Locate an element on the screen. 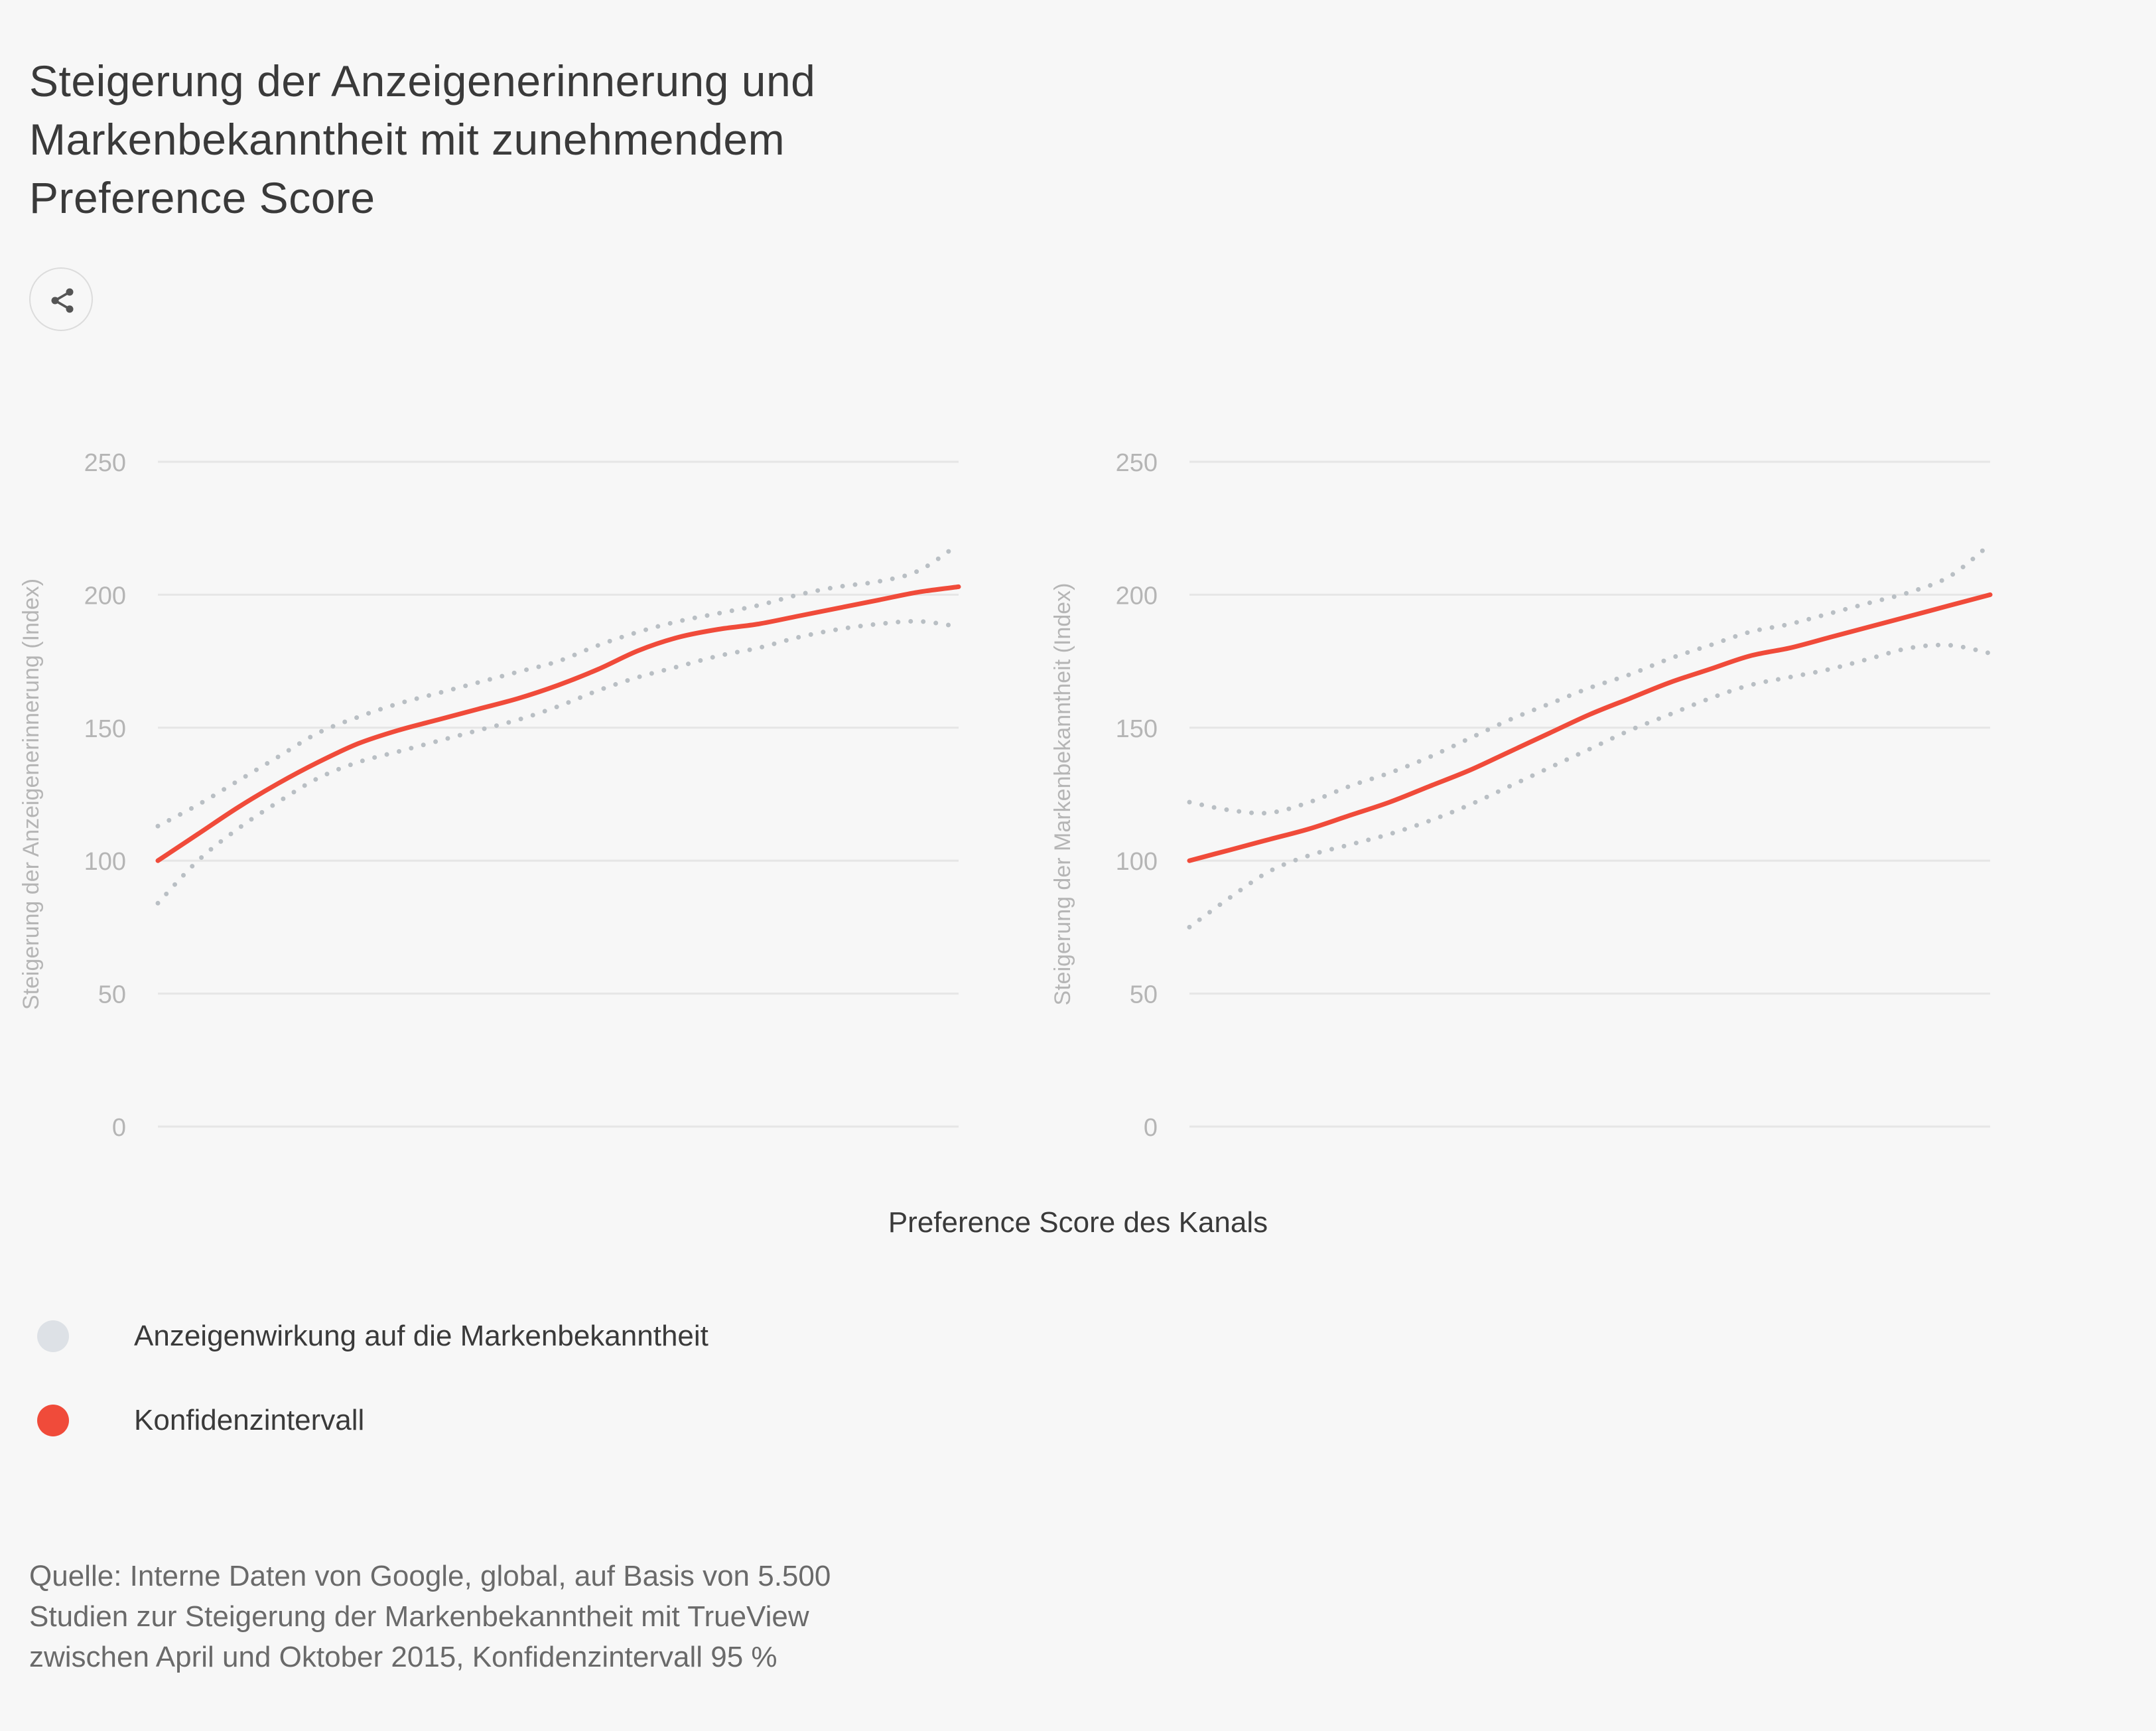 The height and width of the screenshot is (1731, 2156). legend-dot-red is located at coordinates (53, 1420).